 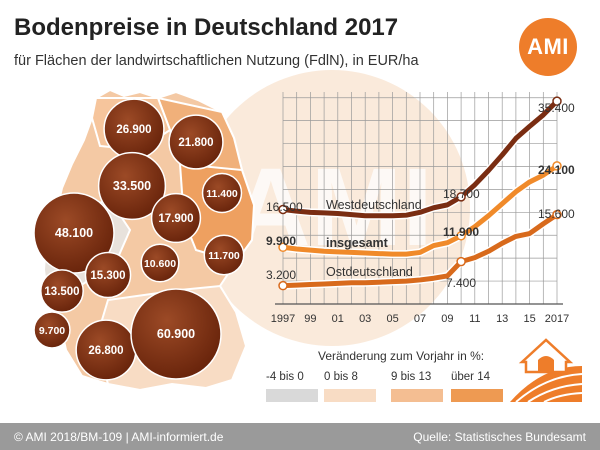 I want to click on map-bubble-label: 26.900, so click(x=133, y=130).